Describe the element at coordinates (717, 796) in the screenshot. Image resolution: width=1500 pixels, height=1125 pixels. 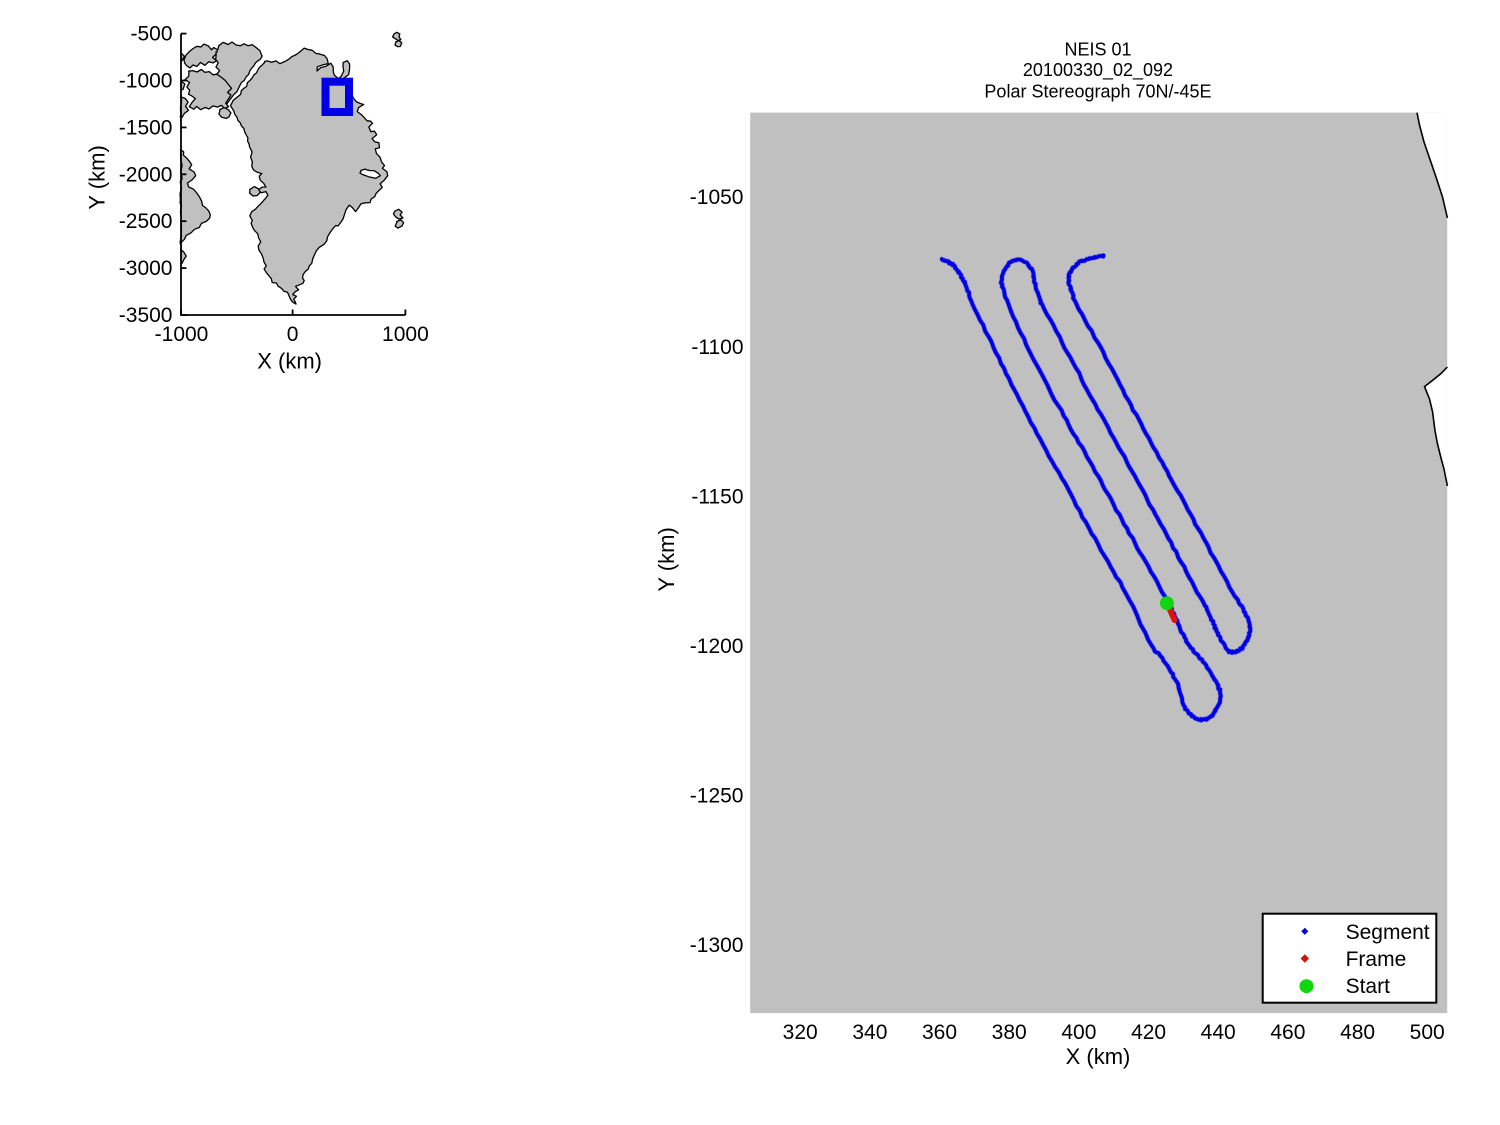
I see `svg-text: -1250` at that location.